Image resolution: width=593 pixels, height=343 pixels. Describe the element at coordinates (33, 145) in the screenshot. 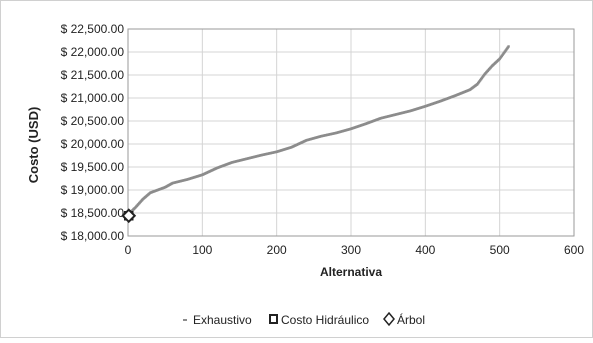

I see `y-axis-label: Costo (USD)` at that location.